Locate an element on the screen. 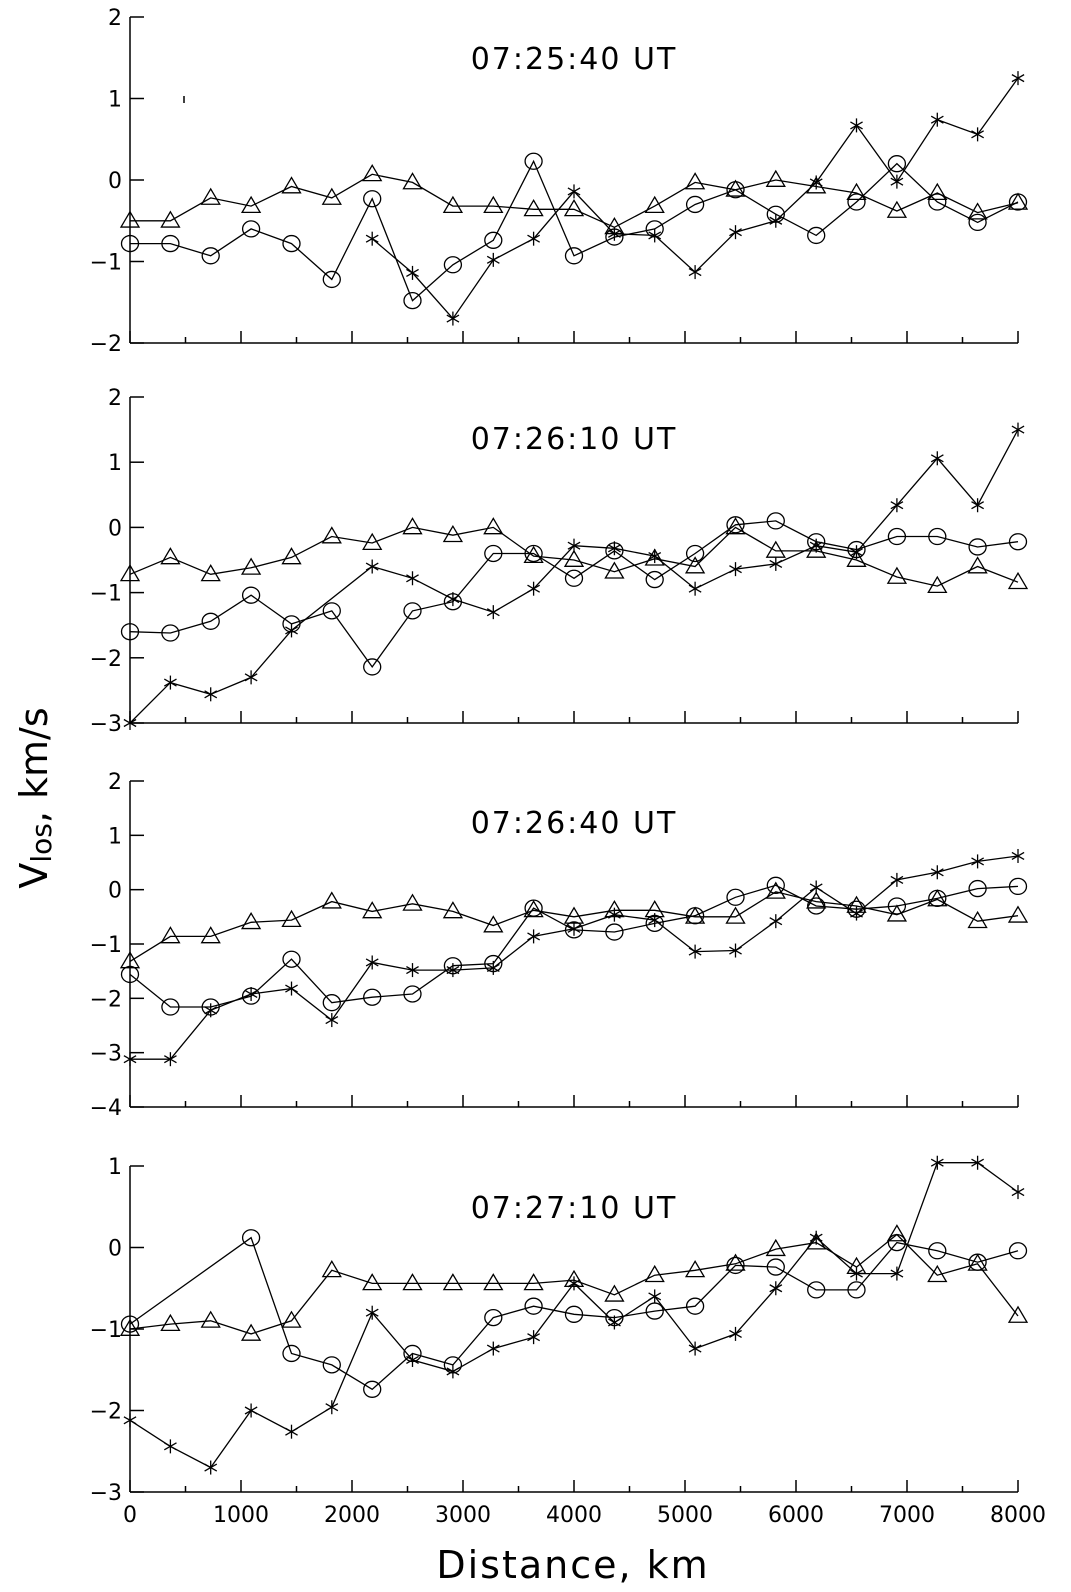 The image size is (1071, 1592). y-tick-label: 2 is located at coordinates (115, 398).